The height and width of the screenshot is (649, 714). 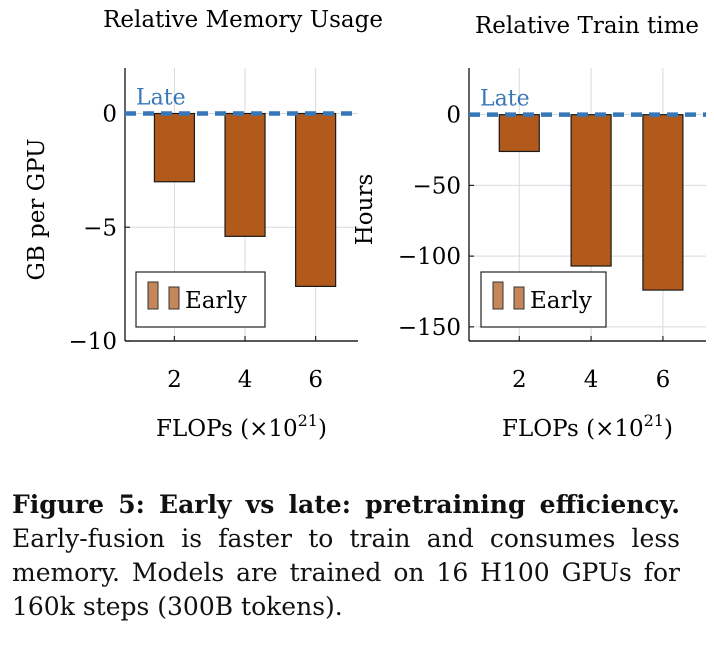 What do you see at coordinates (365, 210) in the screenshot?
I see `y-axis-label: Hours` at bounding box center [365, 210].